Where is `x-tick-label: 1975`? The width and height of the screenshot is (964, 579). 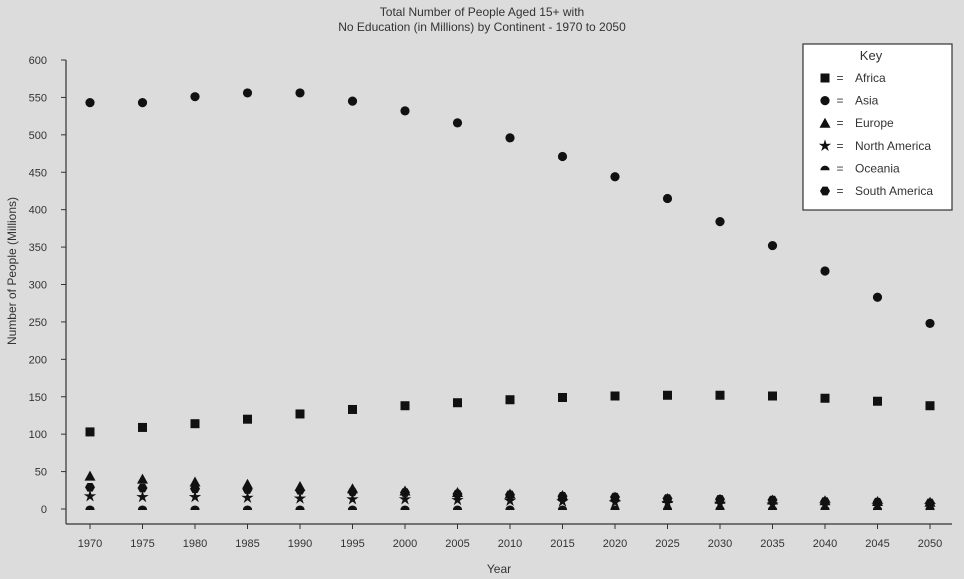 x-tick-label: 1975 is located at coordinates (142, 544).